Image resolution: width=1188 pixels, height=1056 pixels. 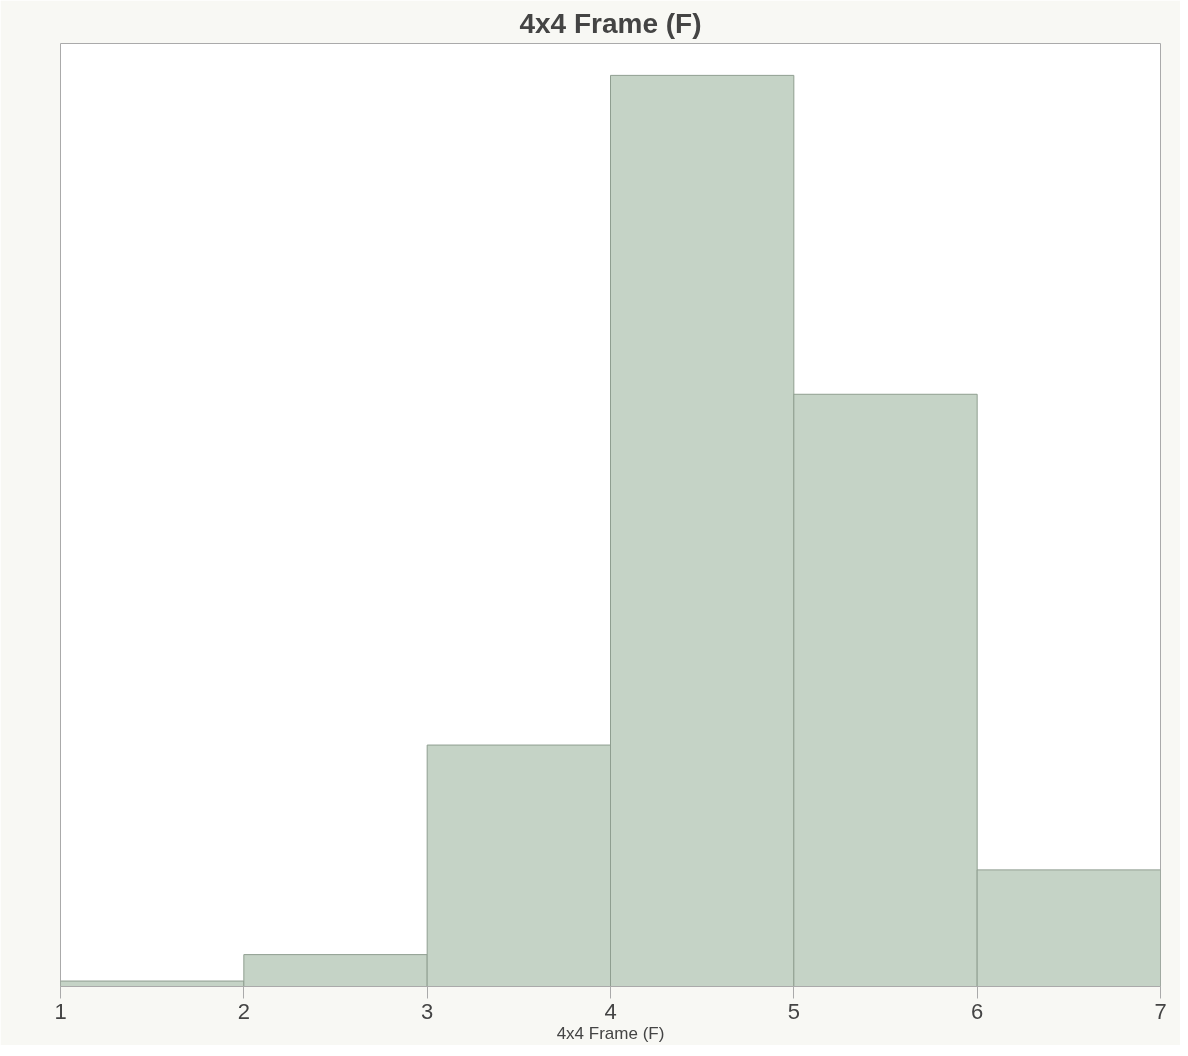 I want to click on x-tick-label: 2, so click(x=243, y=1011).